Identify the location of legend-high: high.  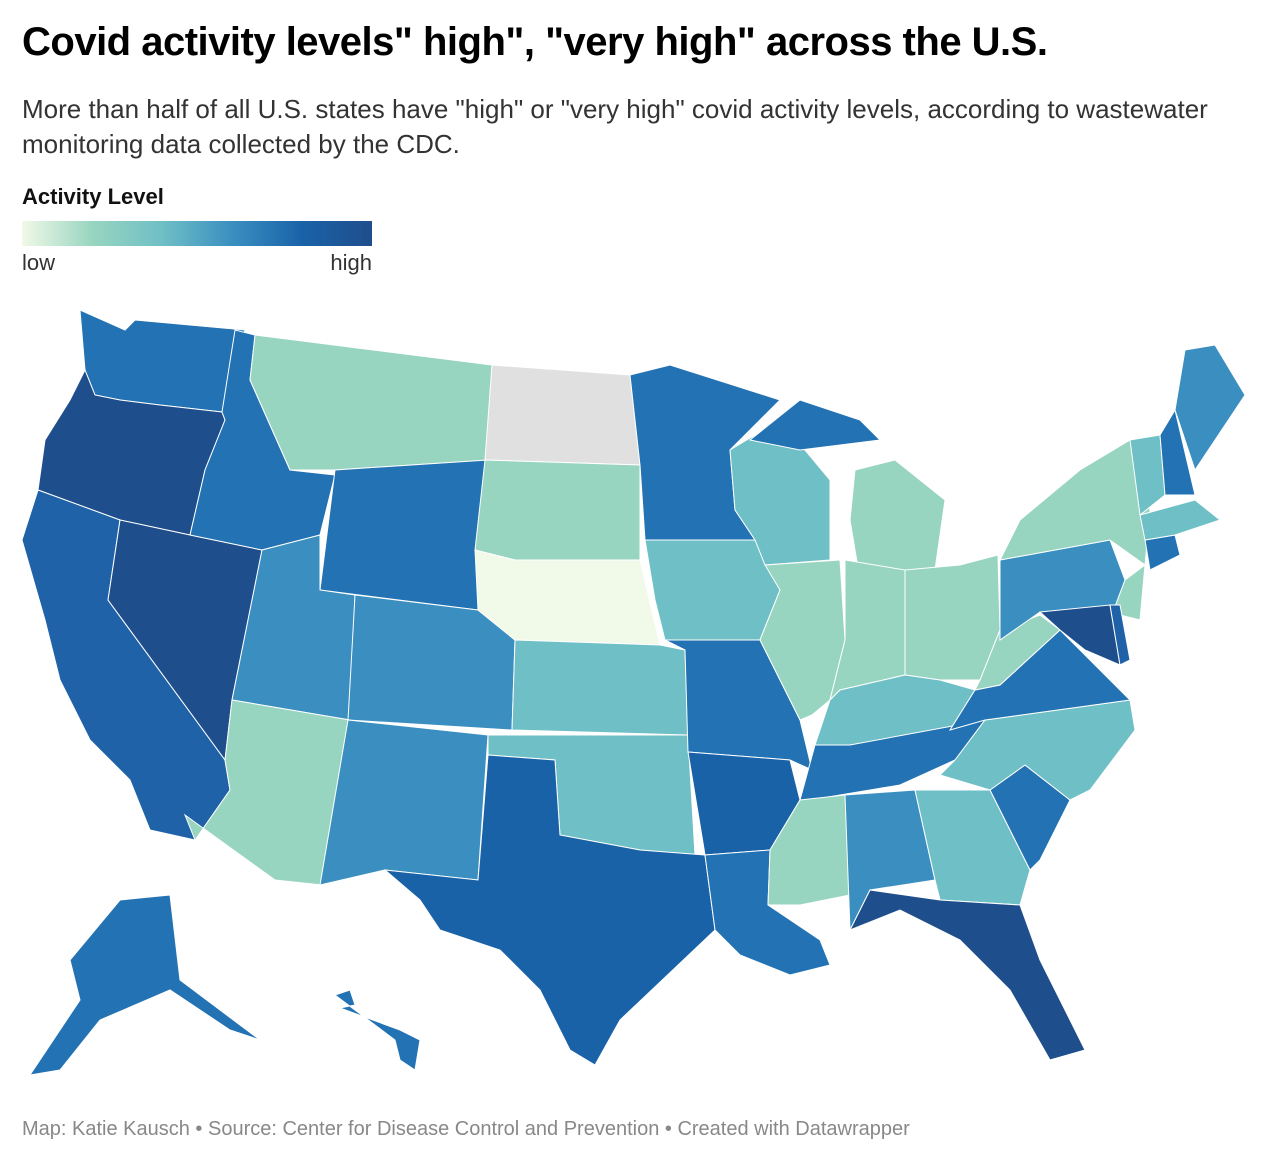
(351, 262).